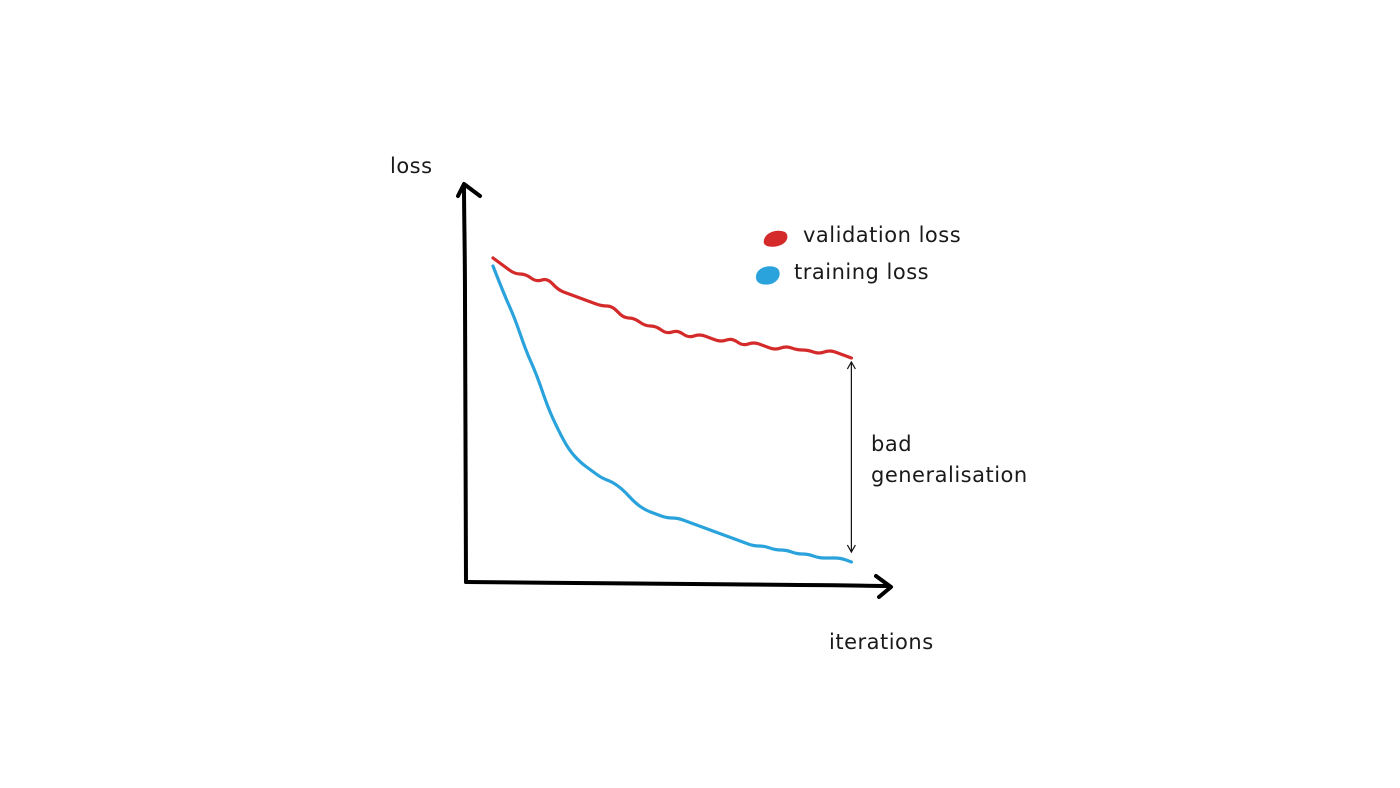  What do you see at coordinates (891, 444) in the screenshot?
I see `annotation-line-1: bad` at bounding box center [891, 444].